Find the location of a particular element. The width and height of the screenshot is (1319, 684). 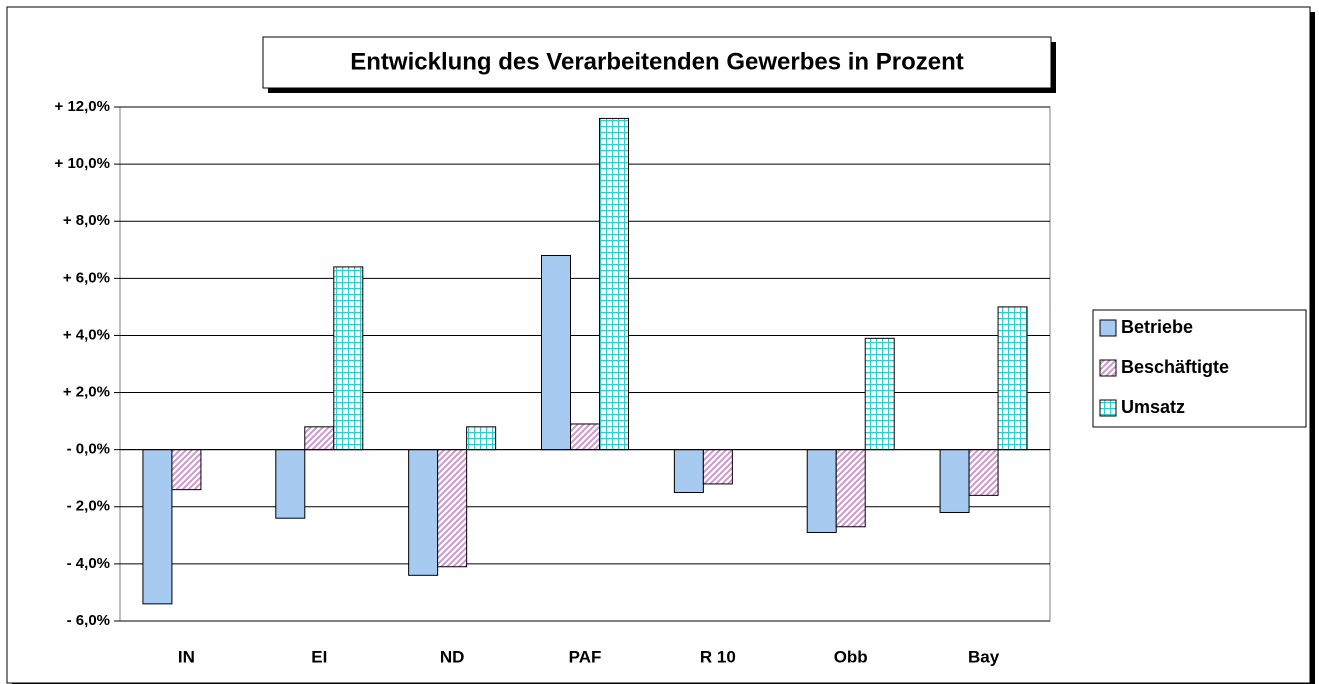

x-tick-label: PAF is located at coordinates (585, 656).